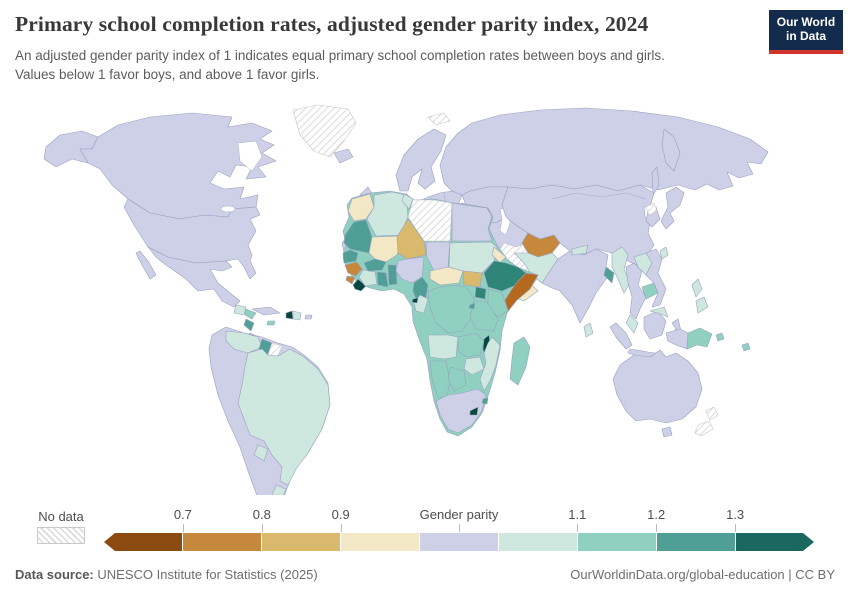 This screenshot has width=850, height=600. What do you see at coordinates (704, 428) in the screenshot?
I see `country-new-zealand-south` at bounding box center [704, 428].